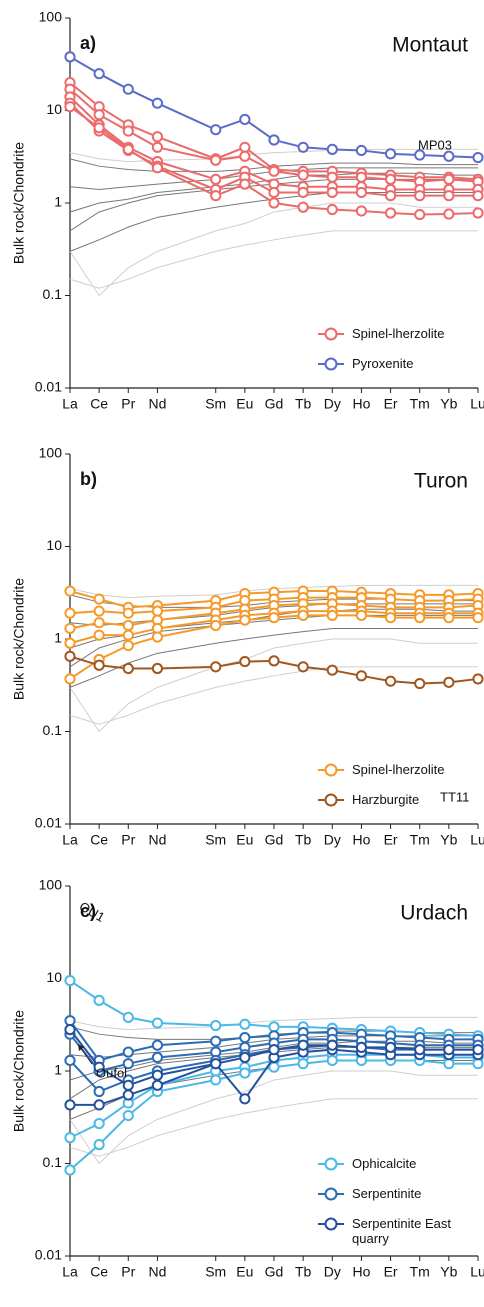  Describe the element at coordinates (441, 481) in the screenshot. I see `panel-title: Turon` at that location.